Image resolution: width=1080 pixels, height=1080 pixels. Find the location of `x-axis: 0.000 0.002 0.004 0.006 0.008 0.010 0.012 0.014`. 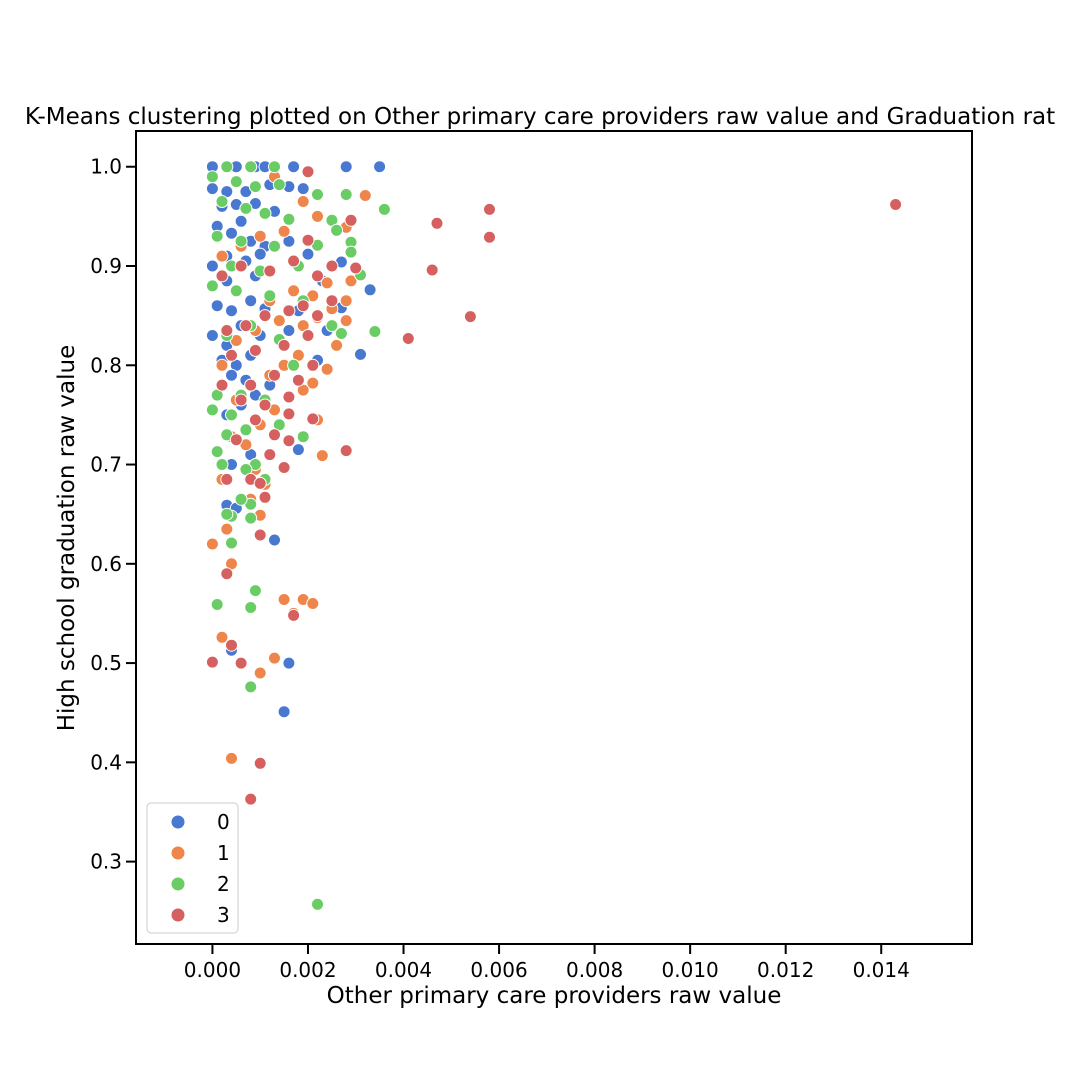

x-axis: 0.000 0.002 0.004 0.006 0.008 0.010 0.012 0.014 is located at coordinates (547, 963).